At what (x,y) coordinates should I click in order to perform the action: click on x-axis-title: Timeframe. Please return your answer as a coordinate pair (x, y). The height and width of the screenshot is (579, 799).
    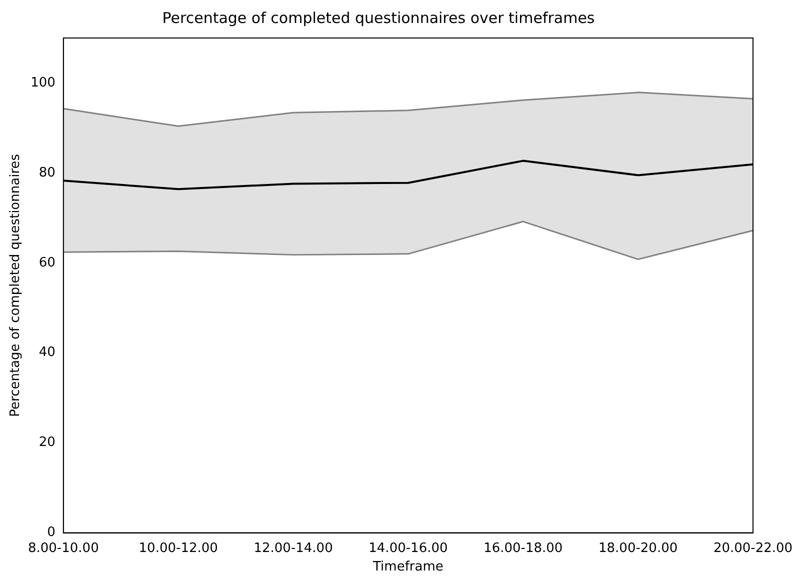
    Looking at the image, I should click on (408, 567).